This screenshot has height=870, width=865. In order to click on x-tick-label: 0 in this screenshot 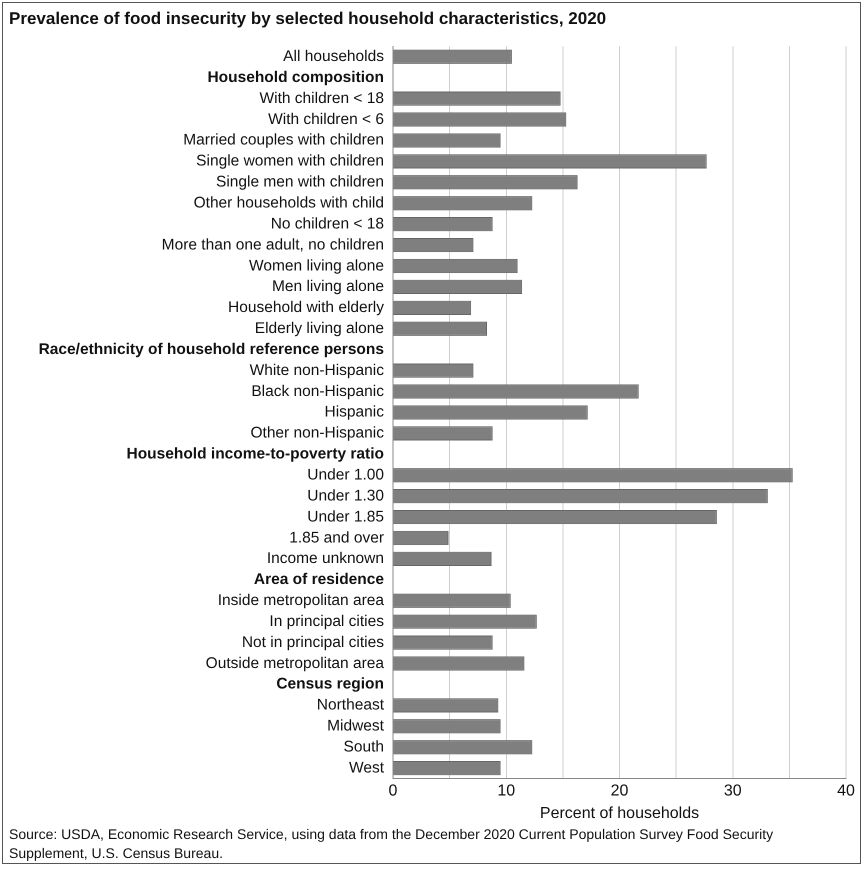, I will do `click(393, 791)`.